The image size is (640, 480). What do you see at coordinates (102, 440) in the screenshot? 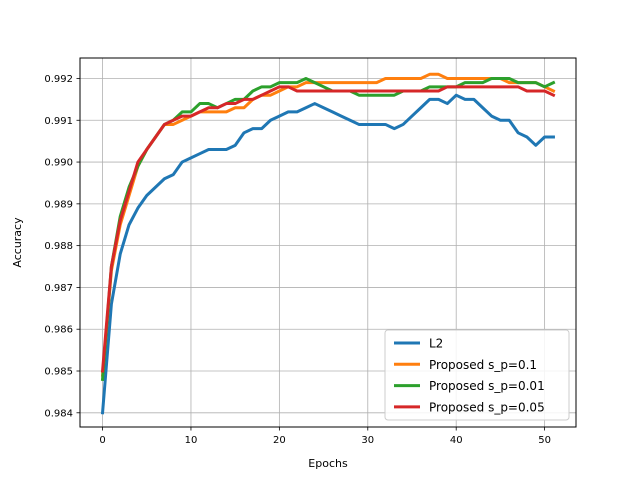
I see `x-tick-label: 0` at bounding box center [102, 440].